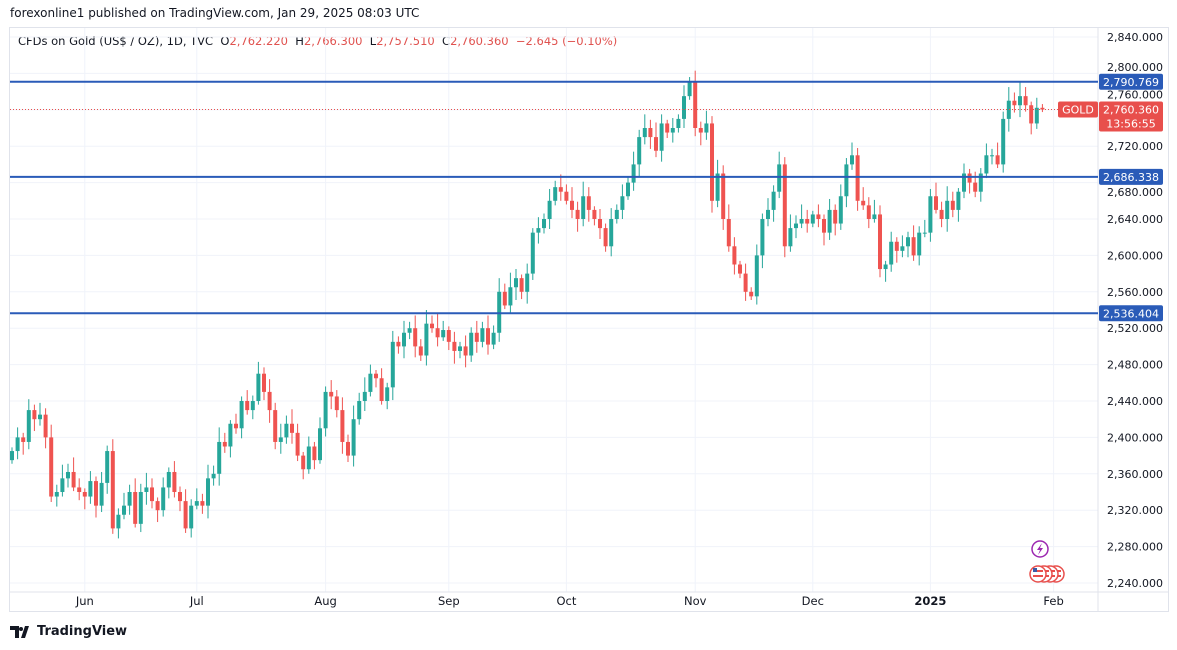 This screenshot has width=1177, height=650. Describe the element at coordinates (299, 41) in the screenshot. I see `high-label: H` at that location.